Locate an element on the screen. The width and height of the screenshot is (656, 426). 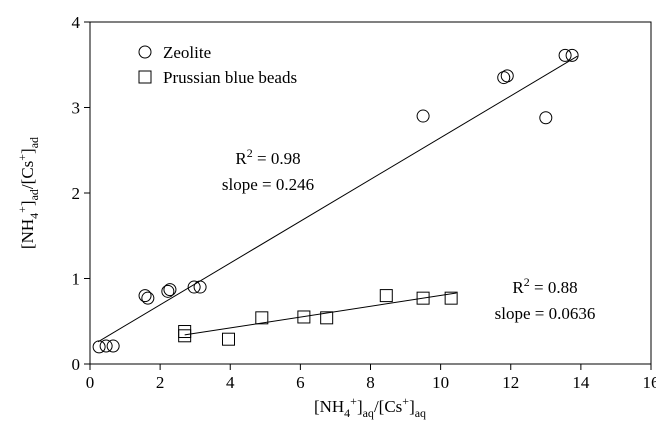
y-tick-label: 2 is located at coordinates (76, 193).